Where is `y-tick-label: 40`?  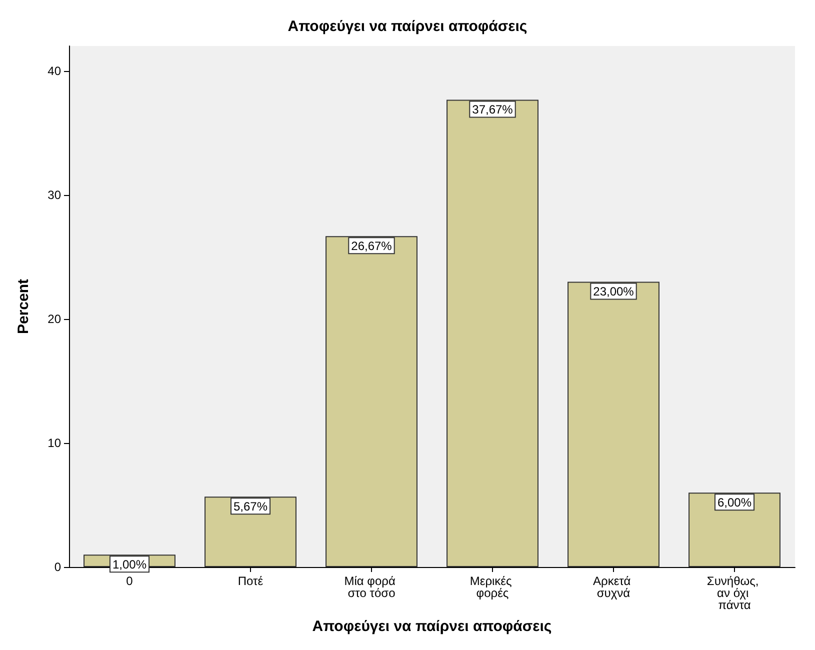
y-tick-label: 40 is located at coordinates (55, 71).